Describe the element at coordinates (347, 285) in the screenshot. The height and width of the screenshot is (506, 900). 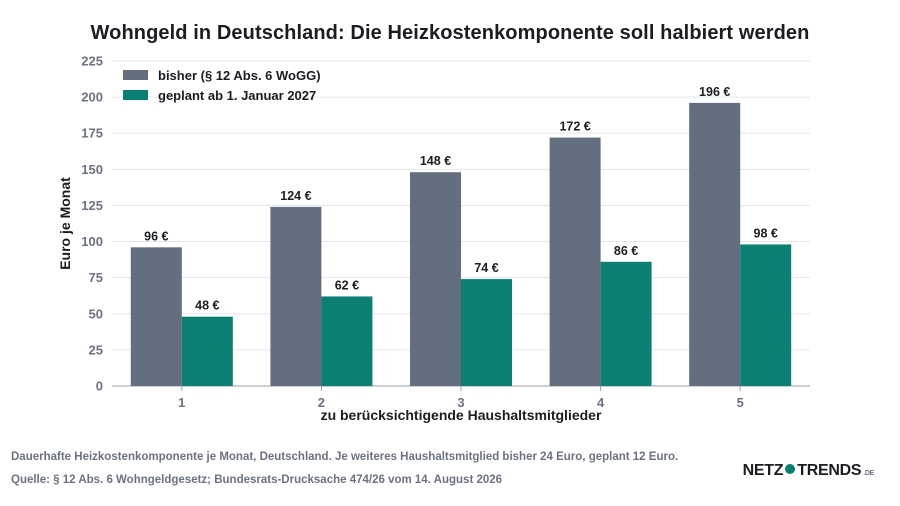
I see `data-label: 62 €` at that location.